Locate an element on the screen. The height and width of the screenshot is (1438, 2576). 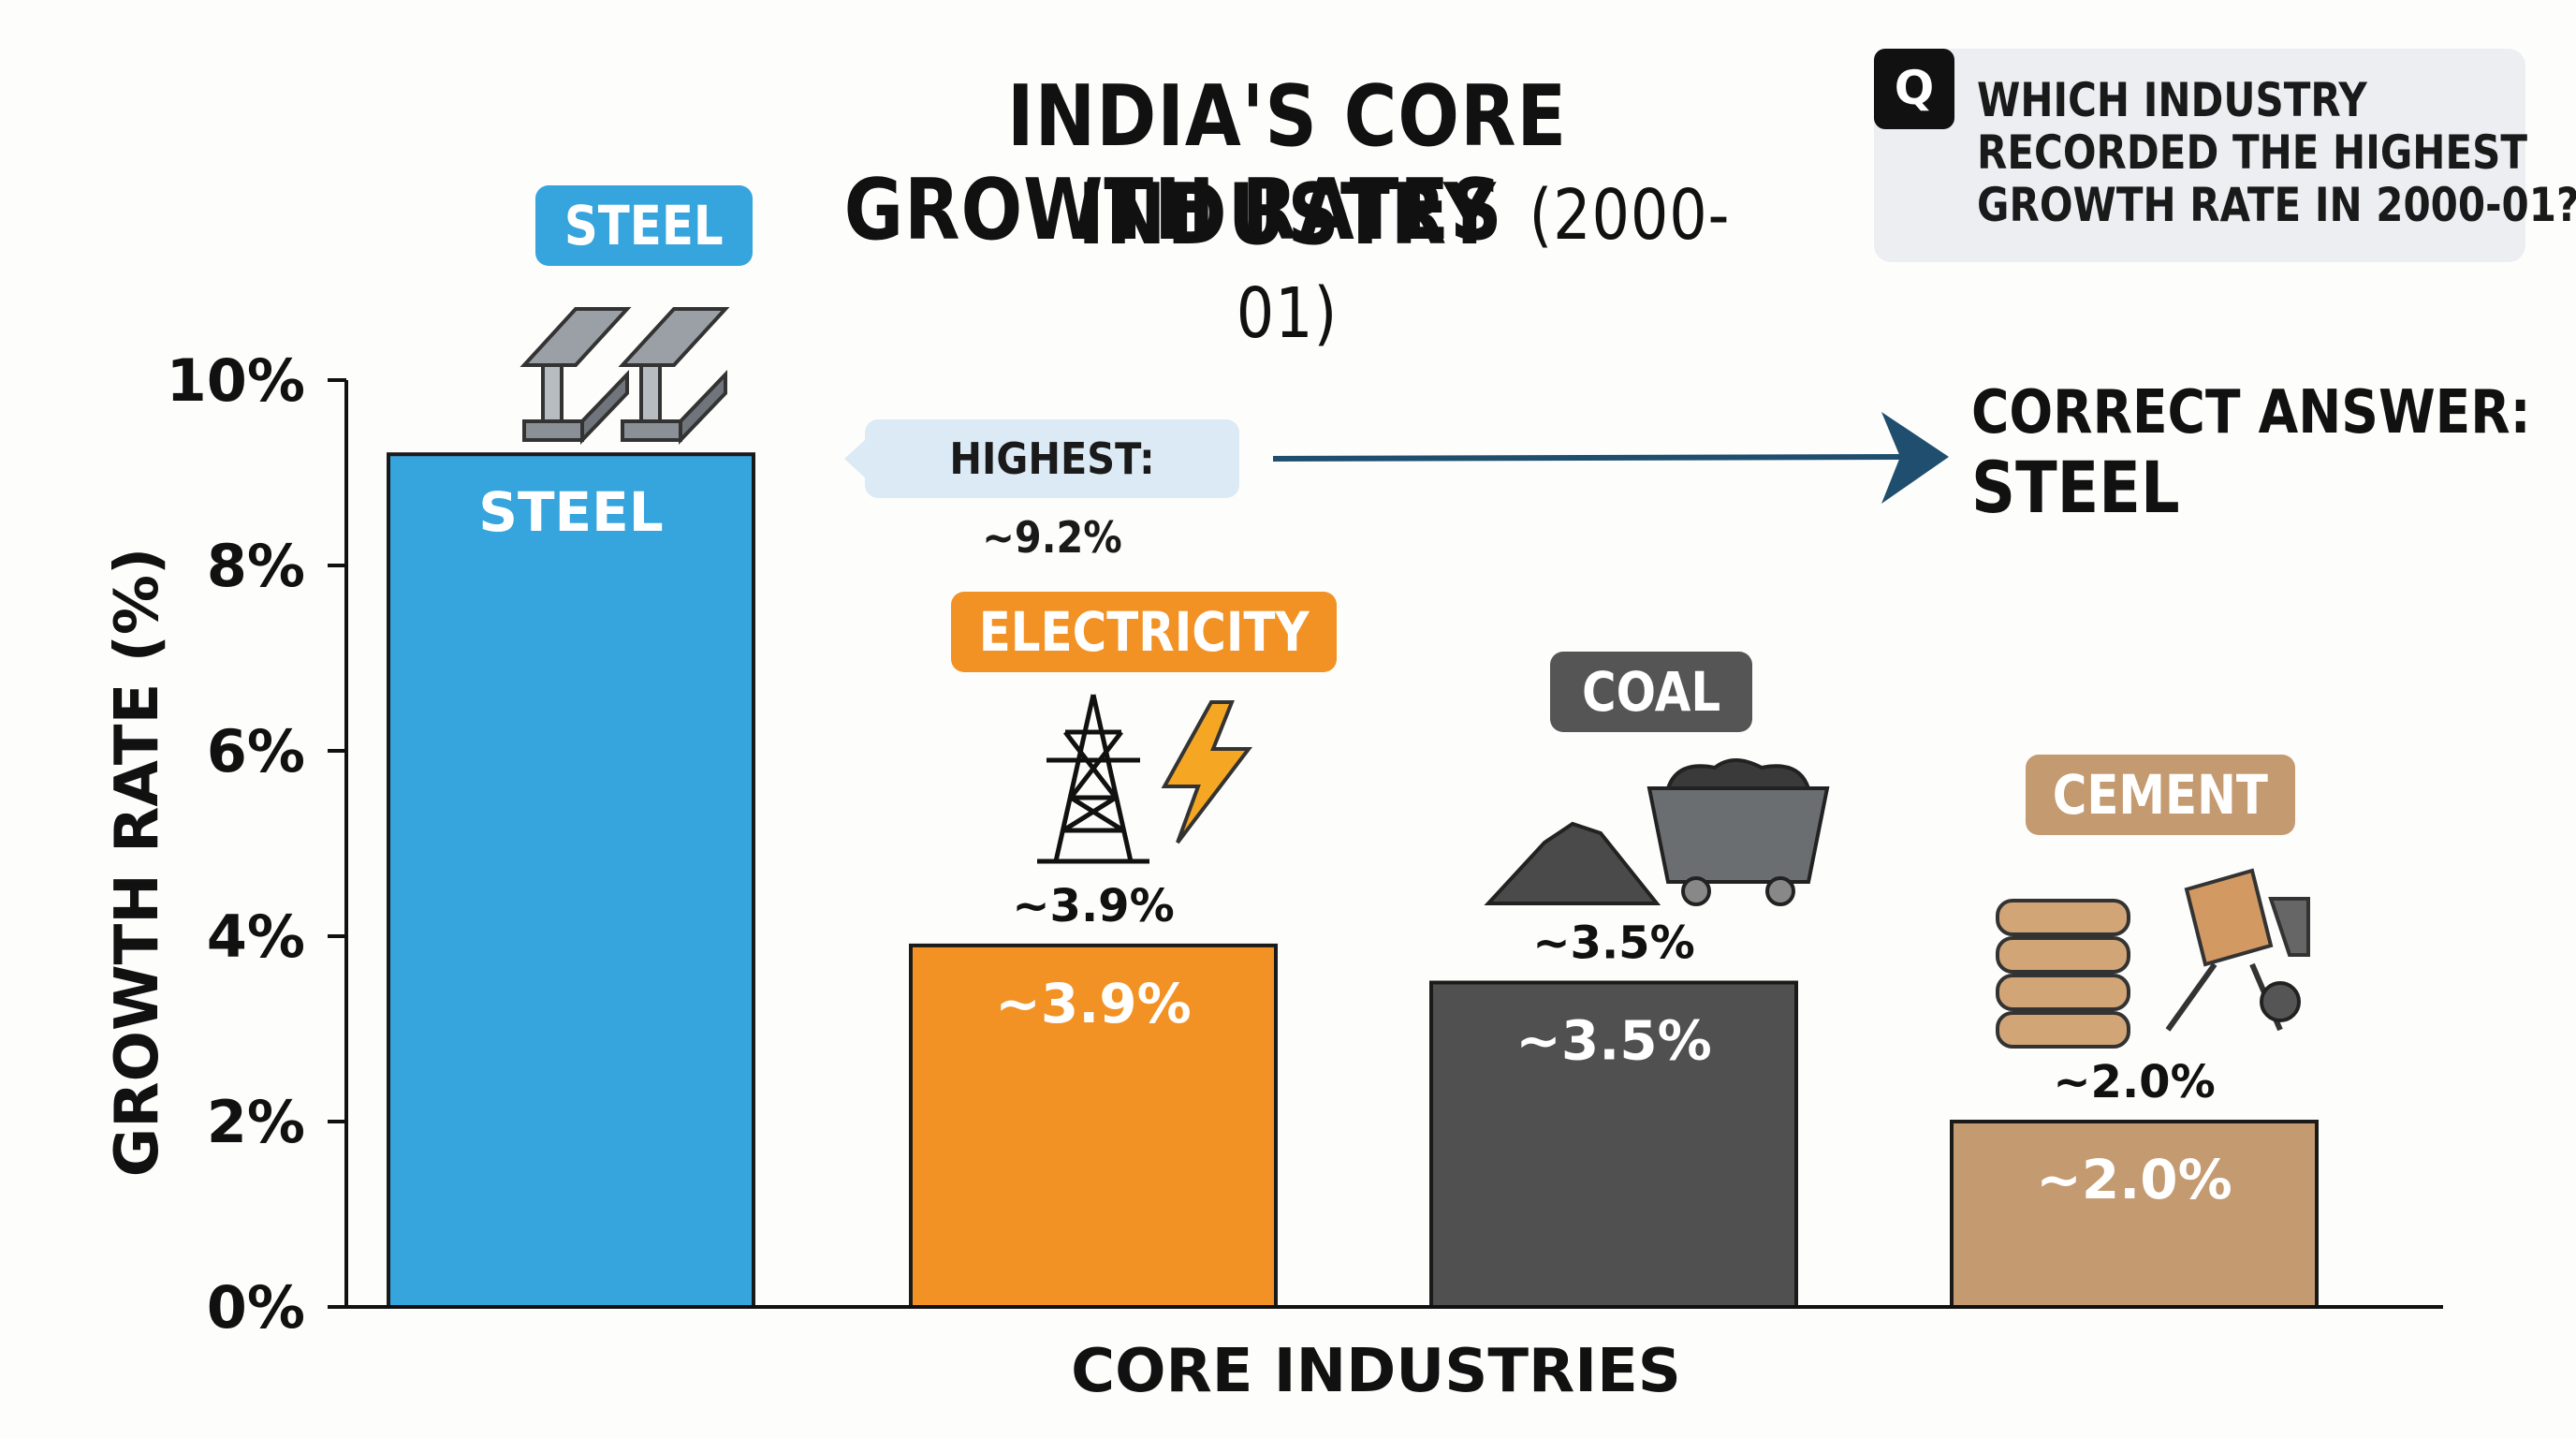
coal-pile-shape is located at coordinates (1572, 863).